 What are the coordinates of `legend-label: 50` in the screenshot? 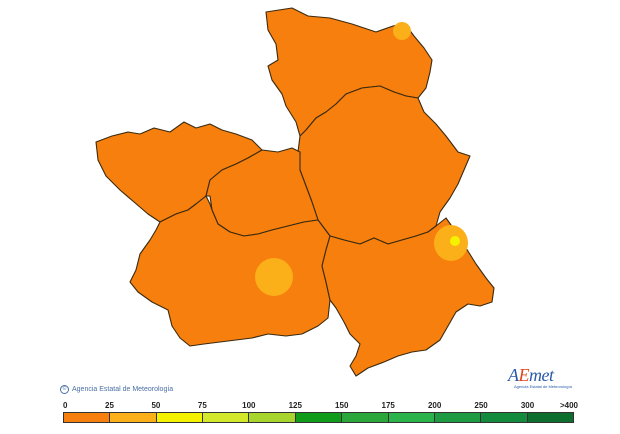 It's located at (156, 405).